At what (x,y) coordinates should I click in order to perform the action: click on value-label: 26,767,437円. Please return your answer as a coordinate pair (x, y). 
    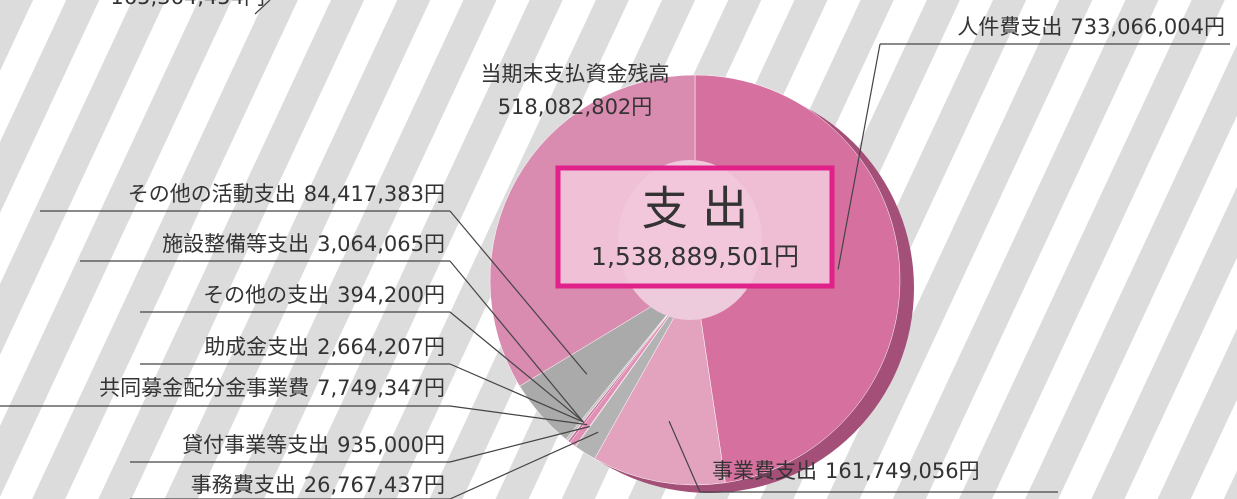
    Looking at the image, I should click on (374, 485).